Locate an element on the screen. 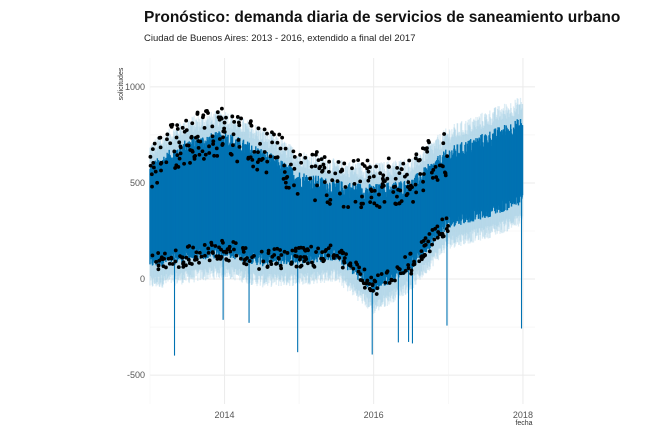 The image size is (665, 425). x-tick-label: 2016 is located at coordinates (374, 415).